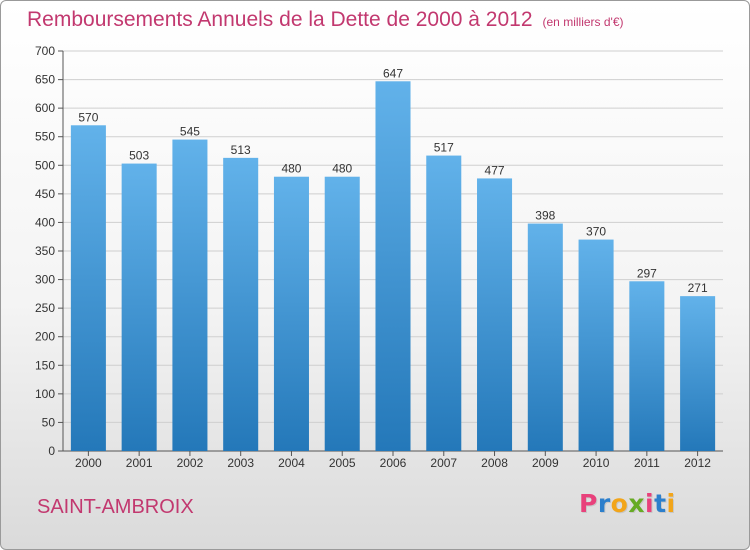  I want to click on data-label: 513, so click(241, 150).